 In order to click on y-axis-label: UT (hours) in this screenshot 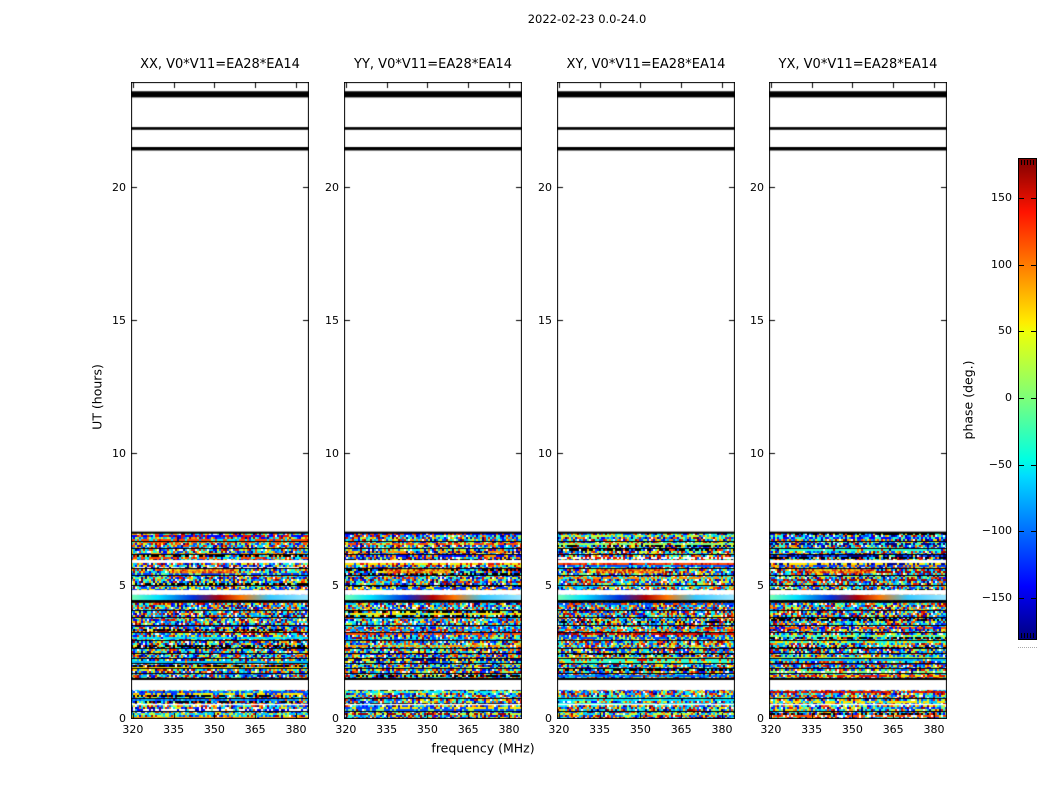, I will do `click(97, 397)`.